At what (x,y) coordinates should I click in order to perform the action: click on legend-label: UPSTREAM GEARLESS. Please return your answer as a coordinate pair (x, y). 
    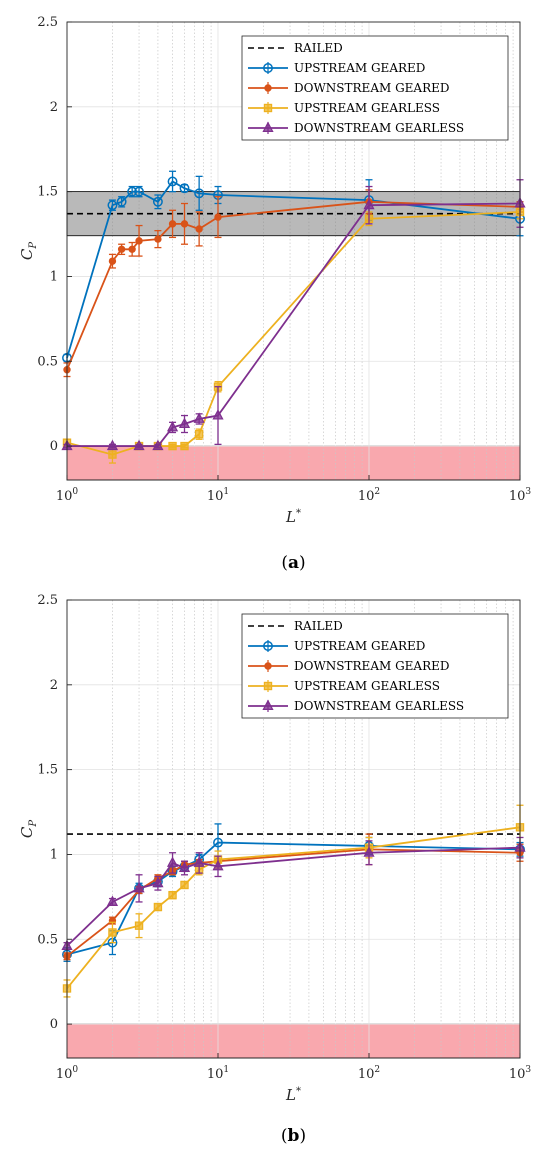
    Looking at the image, I should click on (367, 108).